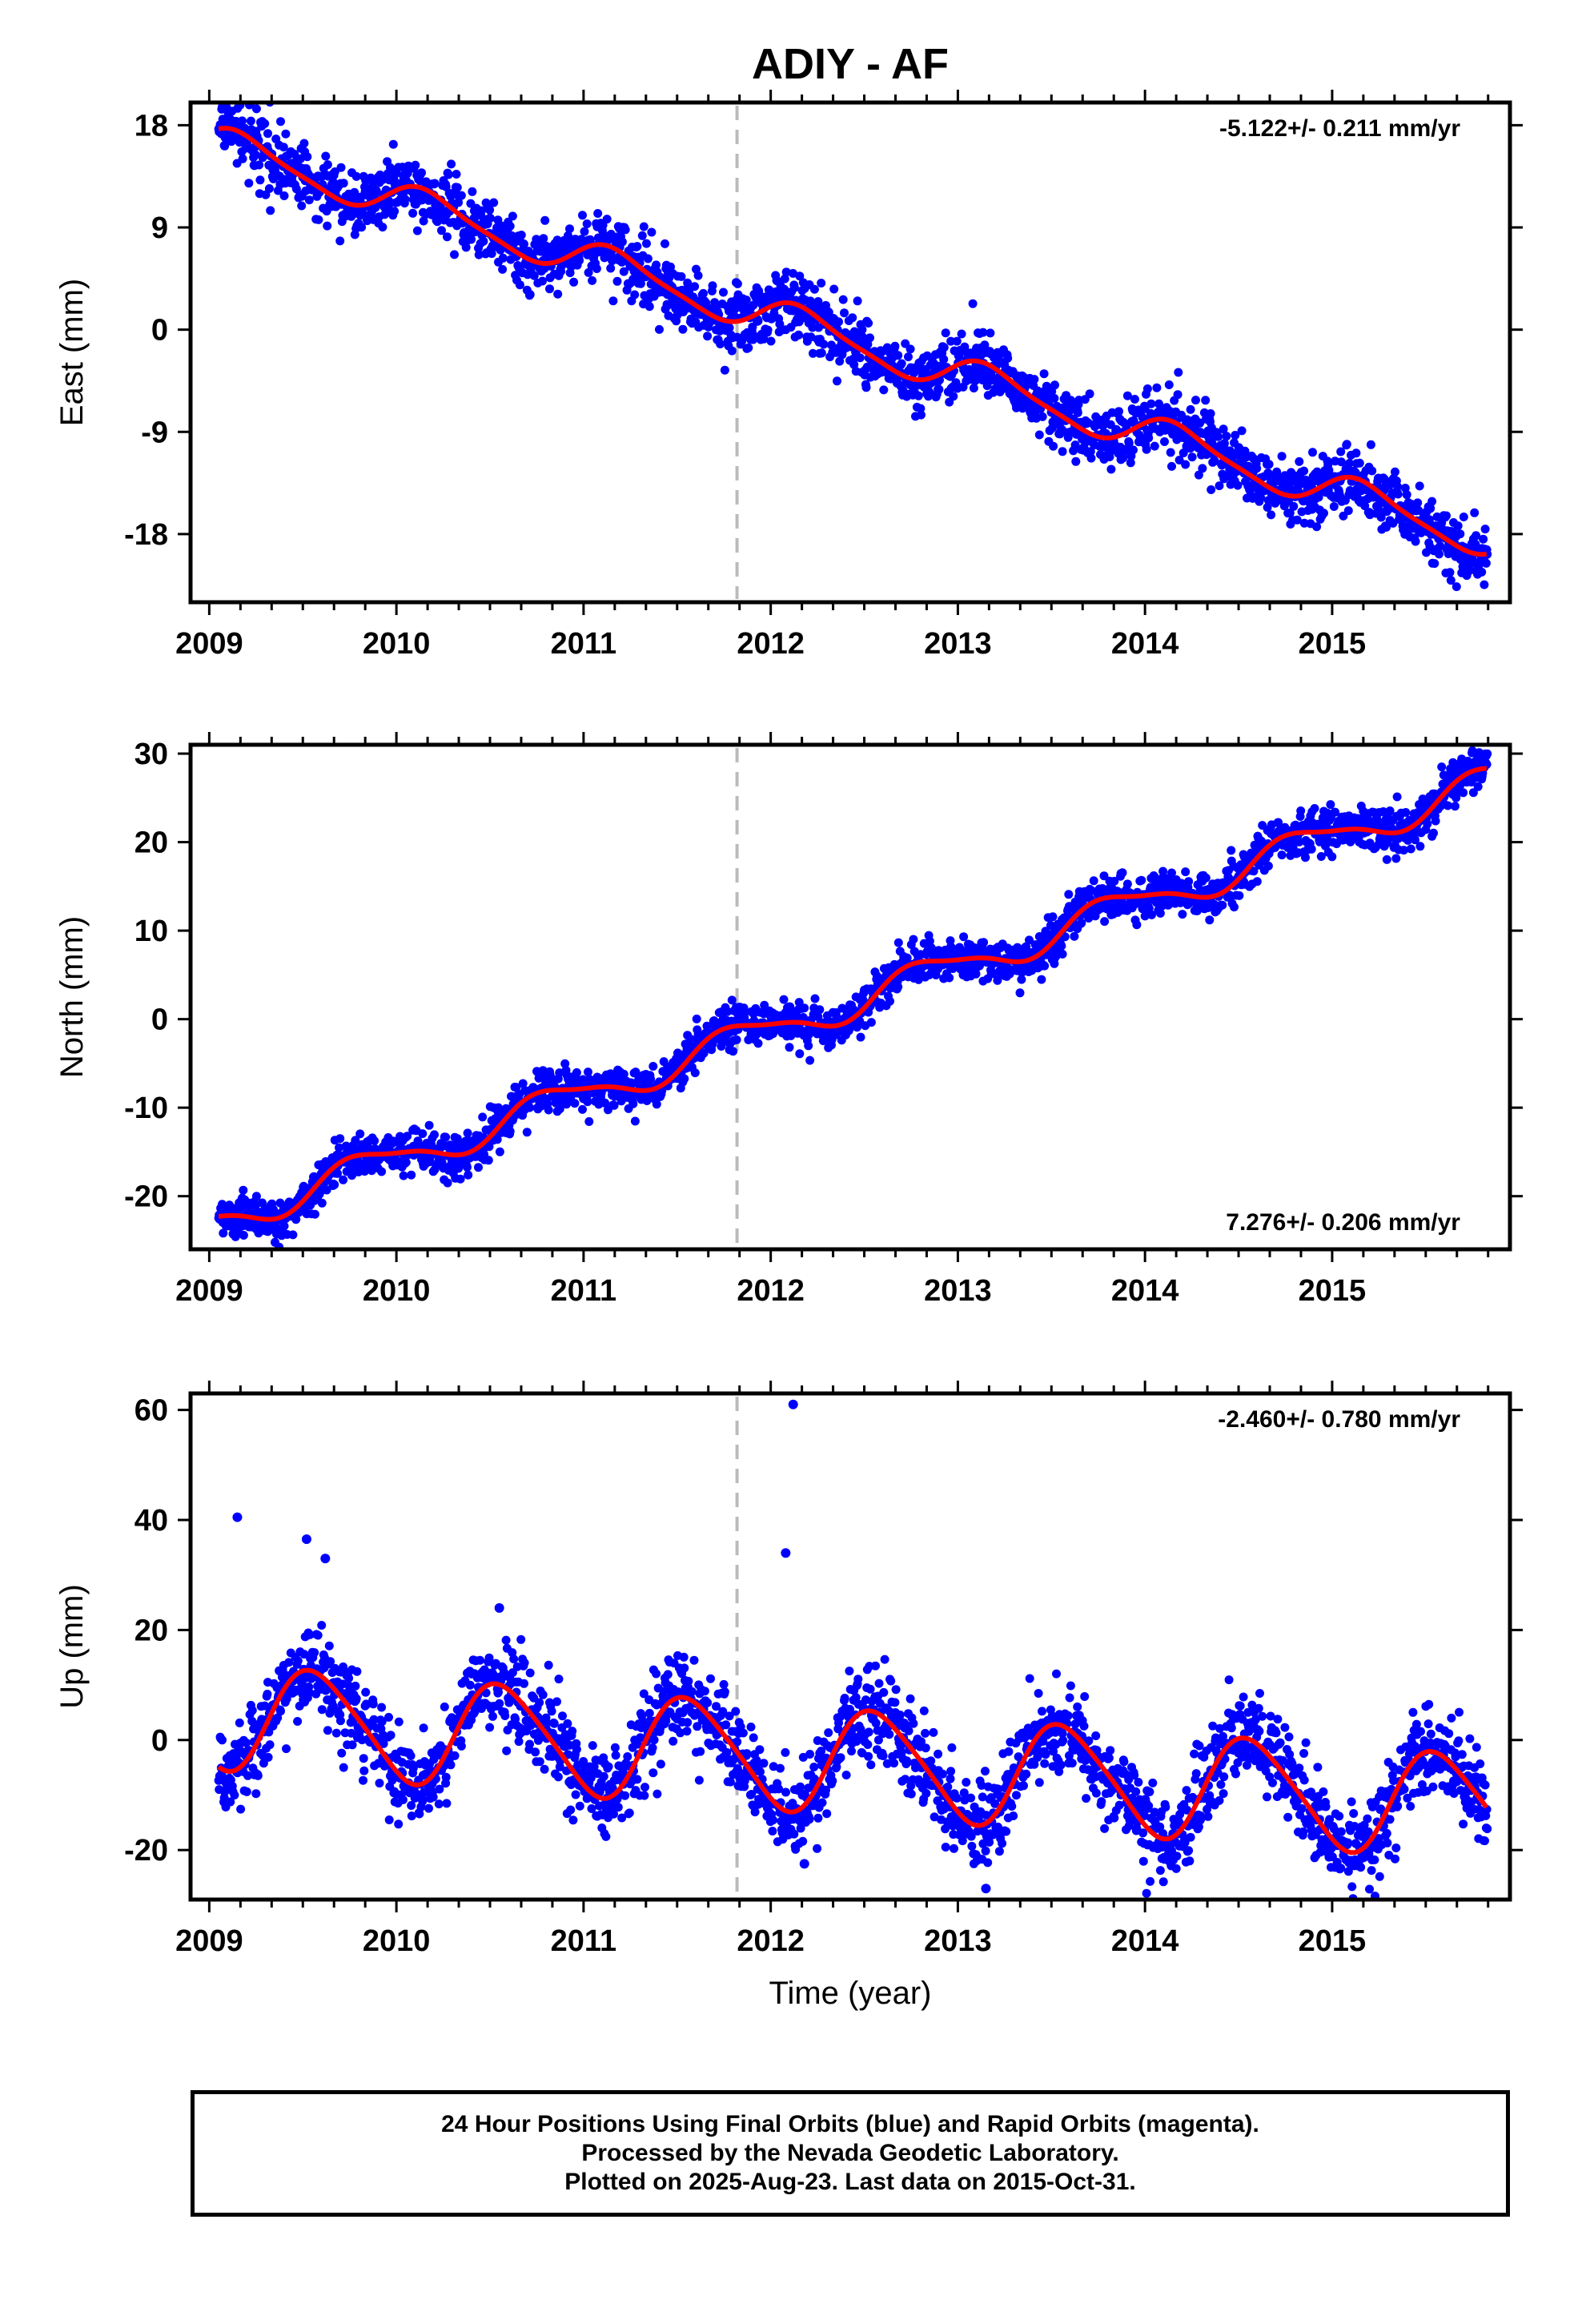  I want to click on east-x-tick-label: 2014, so click(1145, 644).